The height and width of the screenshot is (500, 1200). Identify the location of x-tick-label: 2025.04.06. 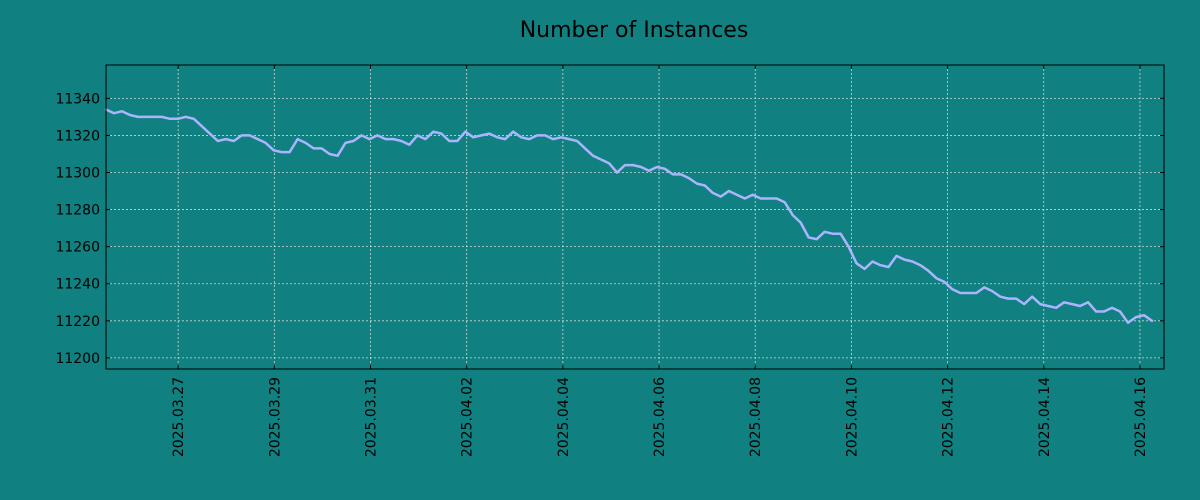
(660, 417).